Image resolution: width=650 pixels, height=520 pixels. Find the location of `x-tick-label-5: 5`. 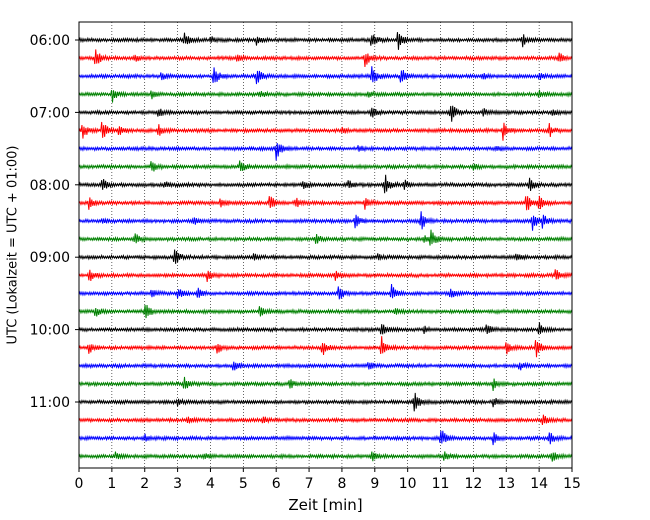

x-tick-label-5: 5 is located at coordinates (243, 484).